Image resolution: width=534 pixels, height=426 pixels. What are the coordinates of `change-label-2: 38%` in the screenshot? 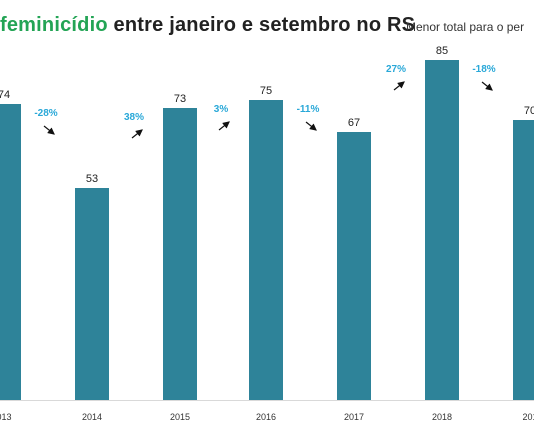 It's located at (134, 117).